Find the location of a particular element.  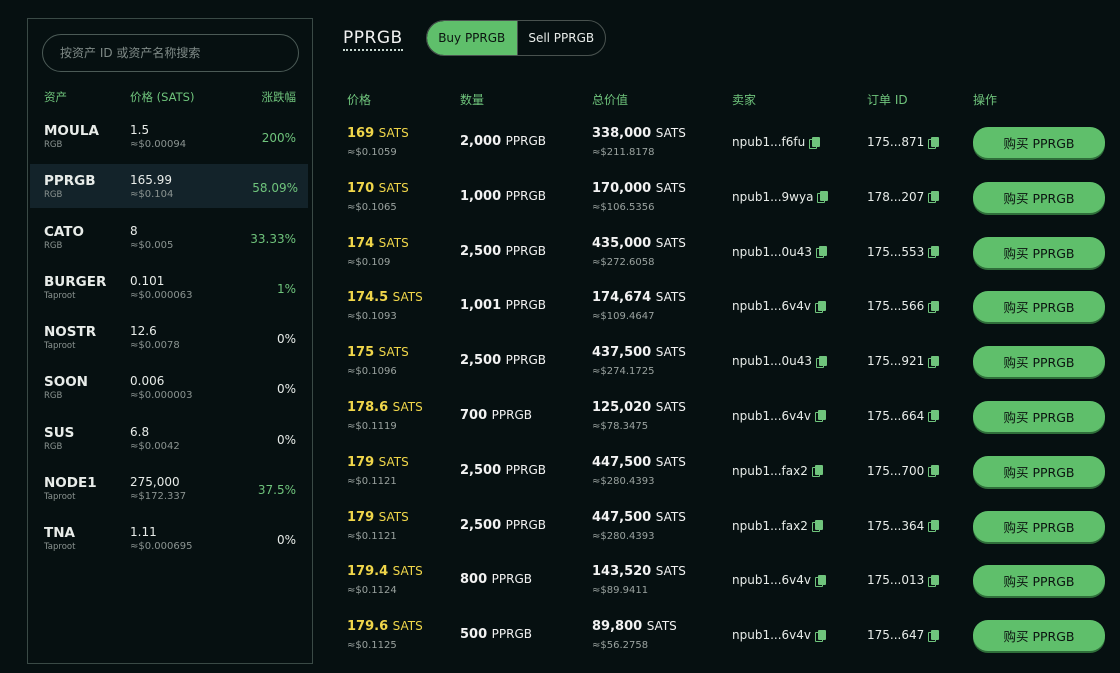

order-price-usd: ≈$0.1121 is located at coordinates (372, 481).